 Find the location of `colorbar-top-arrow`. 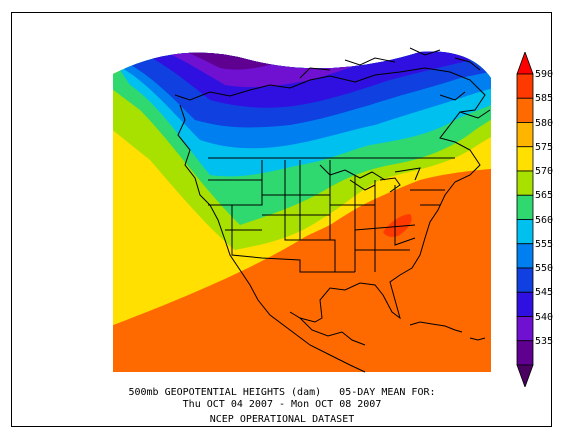

colorbar-top-arrow is located at coordinates (525, 63).